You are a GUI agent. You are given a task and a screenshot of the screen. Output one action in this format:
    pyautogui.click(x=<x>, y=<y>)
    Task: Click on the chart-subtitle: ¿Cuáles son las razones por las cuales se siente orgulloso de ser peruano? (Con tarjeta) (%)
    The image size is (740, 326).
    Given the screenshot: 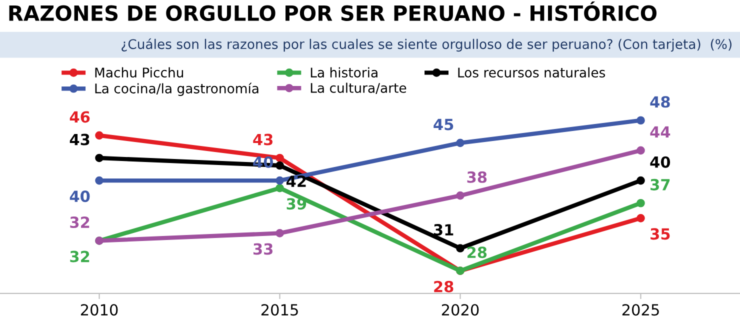 What is the action you would take?
    pyautogui.click(x=427, y=45)
    